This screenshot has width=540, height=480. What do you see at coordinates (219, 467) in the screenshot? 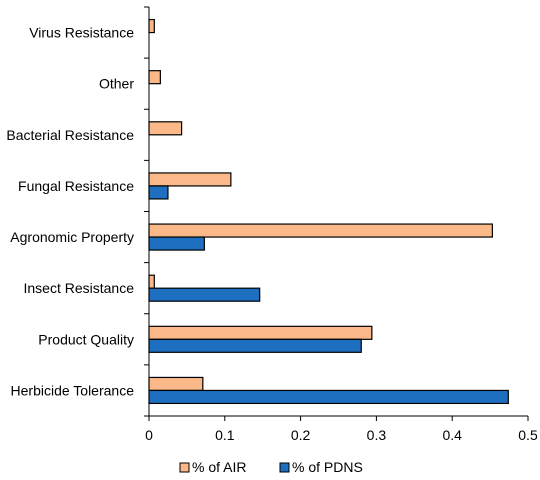
I see `legend-label: % of AIR` at bounding box center [219, 467].